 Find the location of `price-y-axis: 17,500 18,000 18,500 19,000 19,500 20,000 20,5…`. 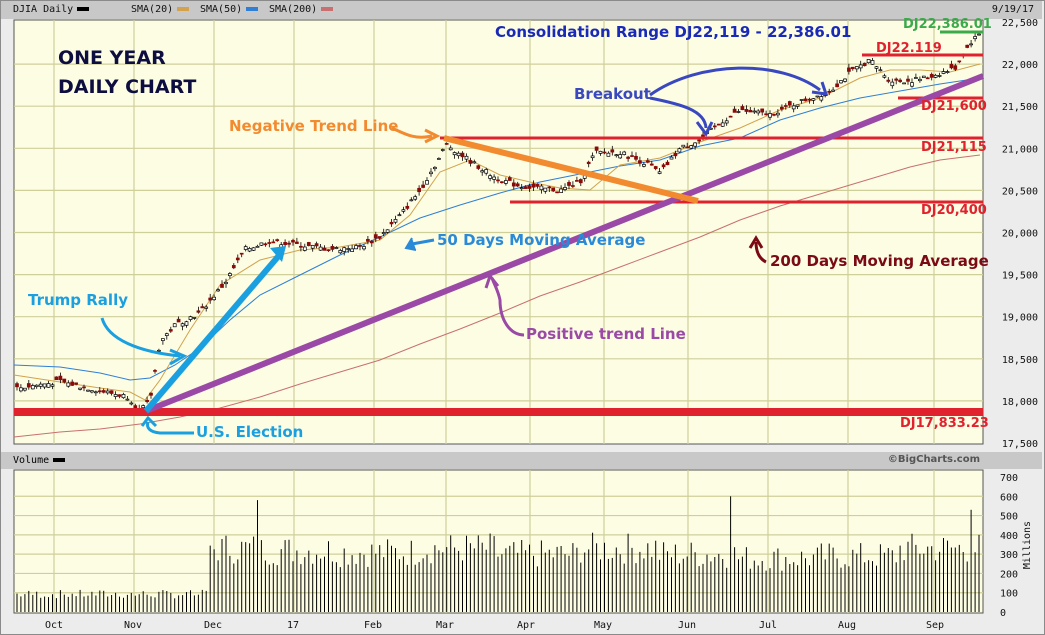

price-y-axis: 17,500 18,000 18,500 19,000 19,500 20,000 20,5… is located at coordinates (1020, 234).